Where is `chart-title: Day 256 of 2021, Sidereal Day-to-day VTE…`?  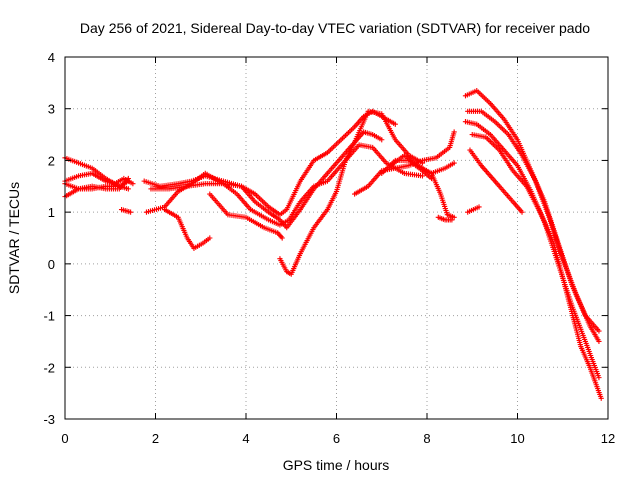
chart-title: Day 256 of 2021, Sidereal Day-to-day VTE… is located at coordinates (335, 28).